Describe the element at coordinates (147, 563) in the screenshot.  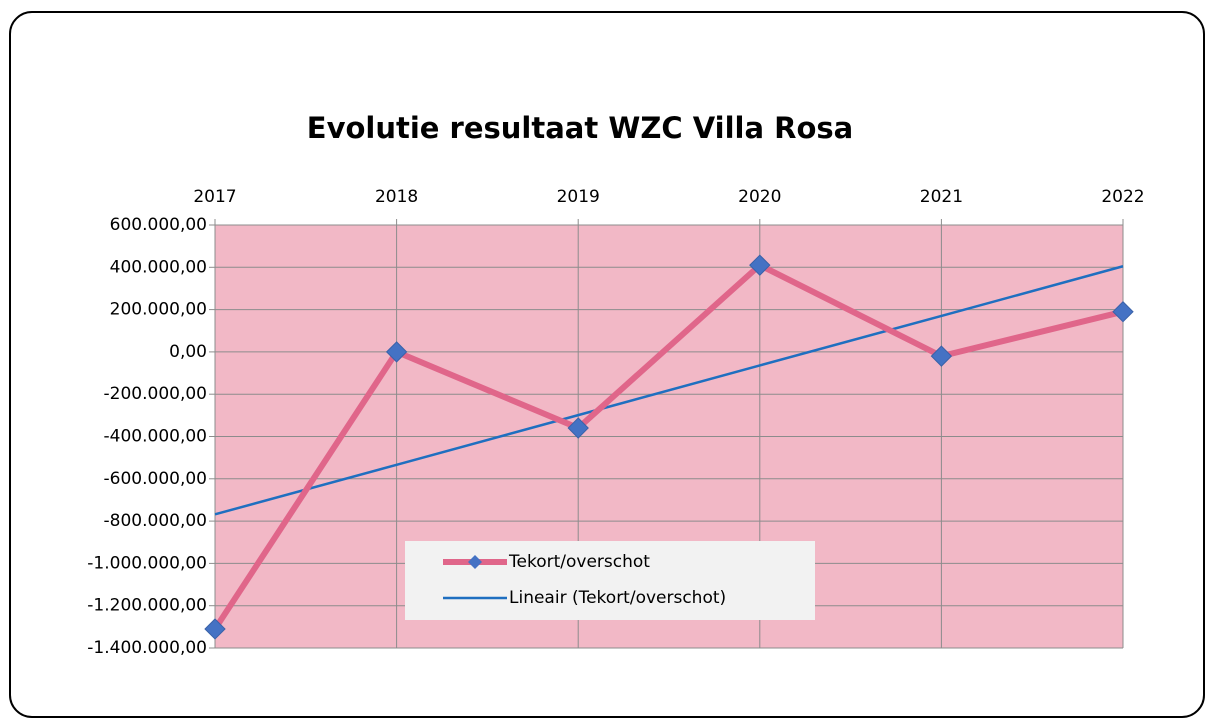
I see `y-tick-label: -1.000.000,00` at that location.